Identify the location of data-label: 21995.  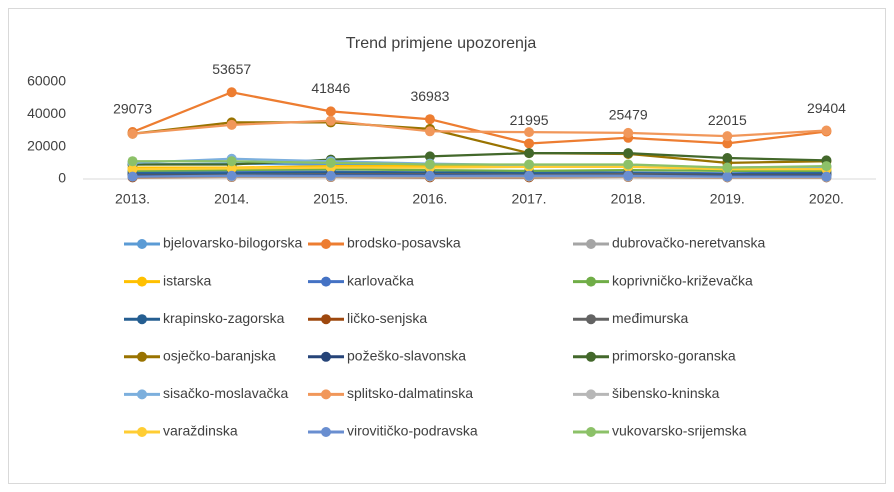
(529, 120).